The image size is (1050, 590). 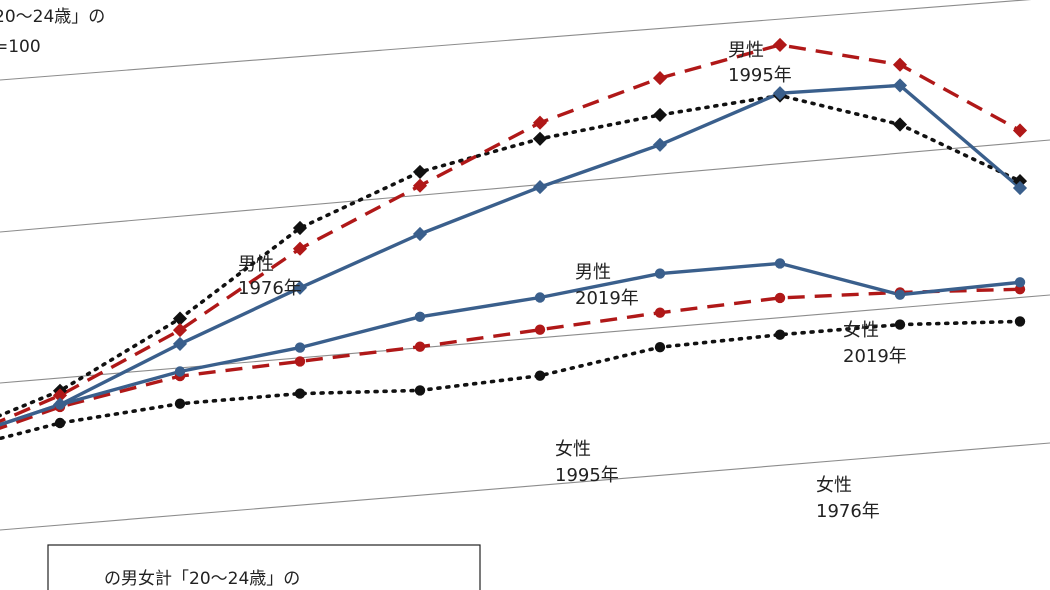 What do you see at coordinates (587, 475) in the screenshot?
I see `label-female-1995-line2: 1995年` at bounding box center [587, 475].